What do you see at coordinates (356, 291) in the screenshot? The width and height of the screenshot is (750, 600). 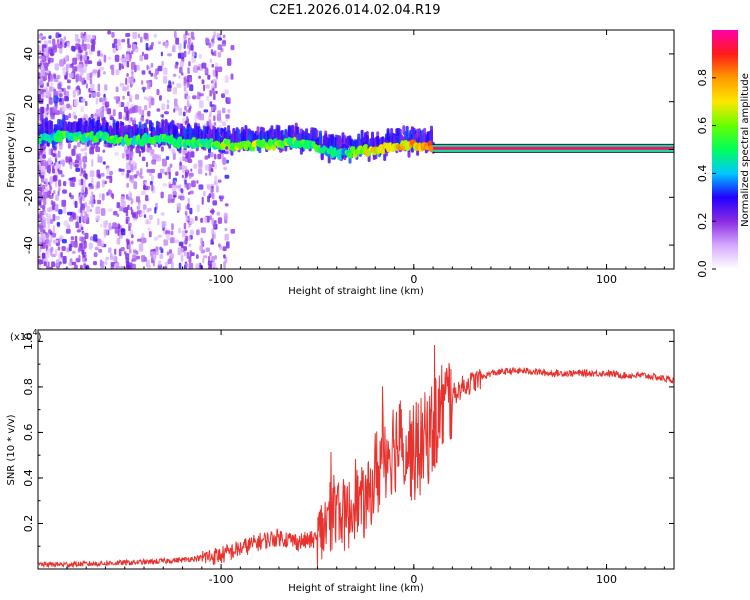 I see `spectrogram-xlabel: Height of straight line (km)` at bounding box center [356, 291].